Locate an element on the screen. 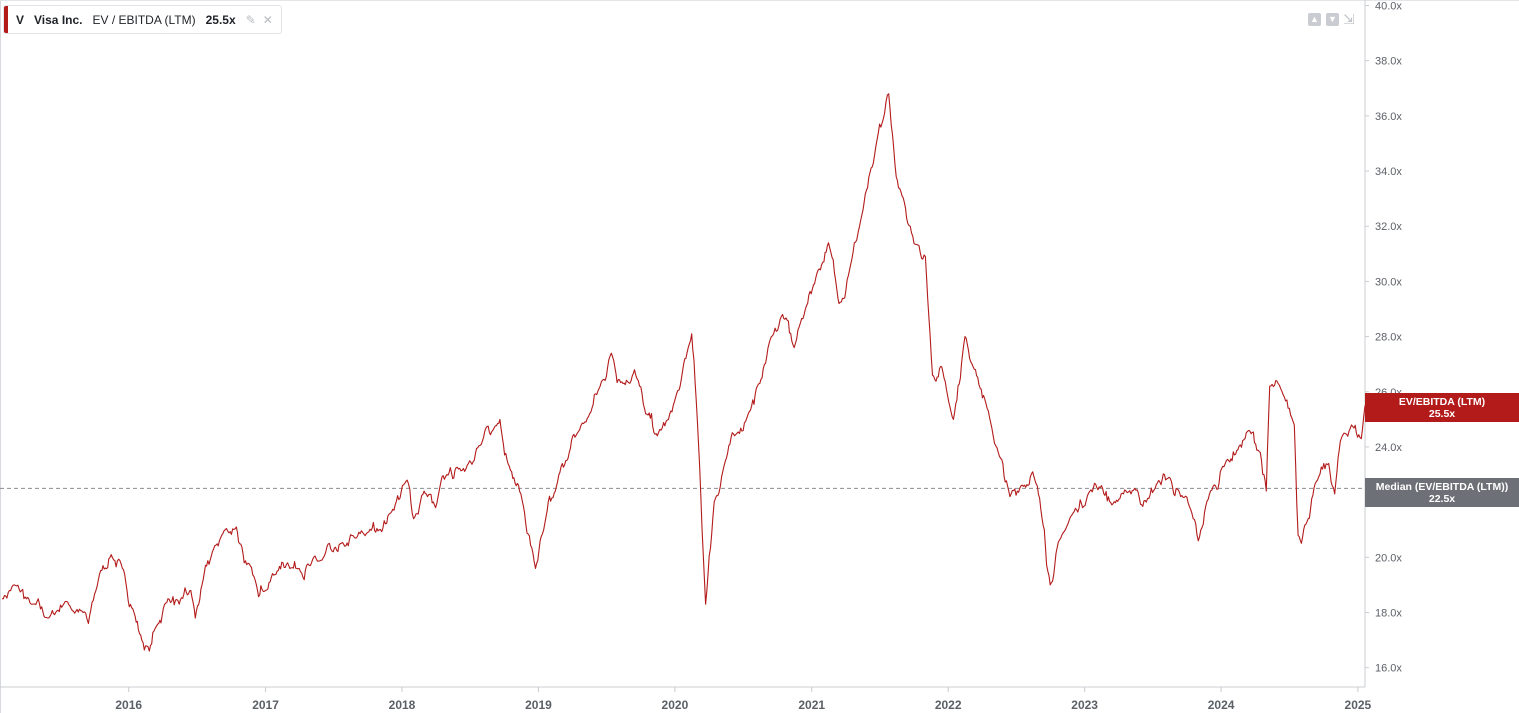 The width and height of the screenshot is (1519, 713). x-tick-label: 2024 is located at coordinates (1221, 705).